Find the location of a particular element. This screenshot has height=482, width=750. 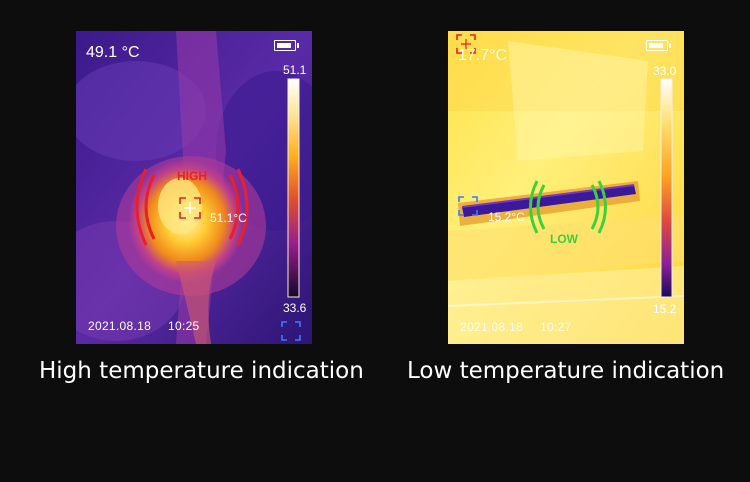

caption-low-temperature: Low temperature indication is located at coordinates (566, 371).